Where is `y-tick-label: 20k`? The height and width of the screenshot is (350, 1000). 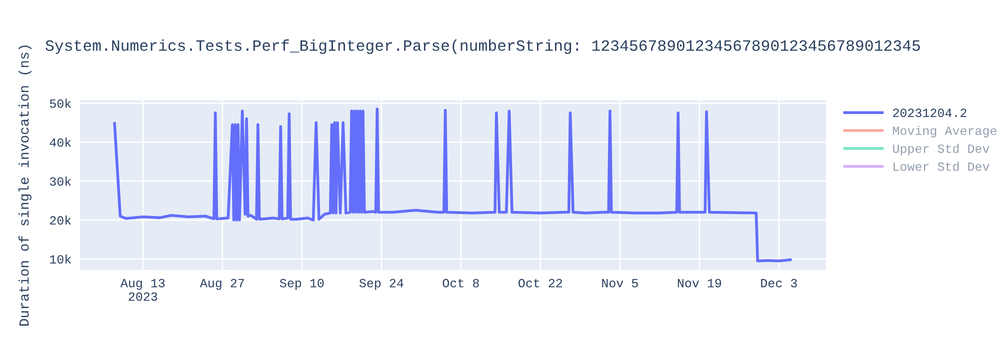 y-tick-label: 20k is located at coordinates (61, 220).